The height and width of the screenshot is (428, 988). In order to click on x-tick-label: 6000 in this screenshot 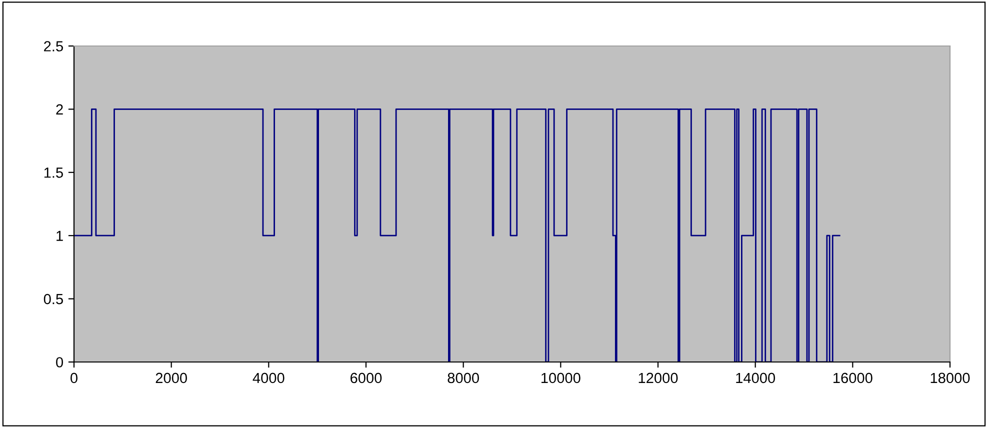, I will do `click(366, 378)`.